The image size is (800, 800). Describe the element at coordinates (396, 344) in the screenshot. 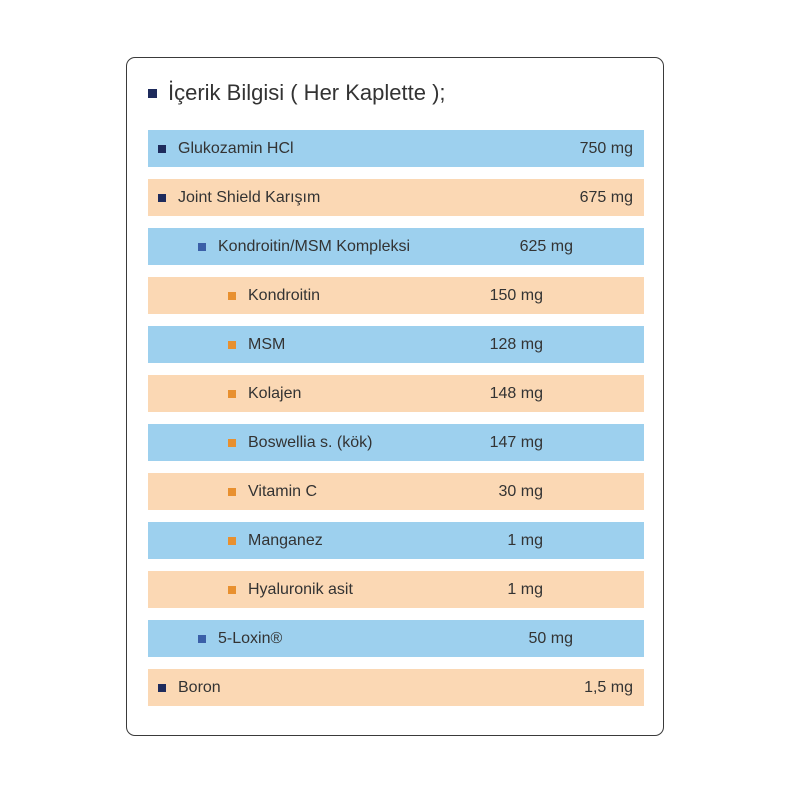

I see `ingredient-row: MSM 128 mg` at that location.